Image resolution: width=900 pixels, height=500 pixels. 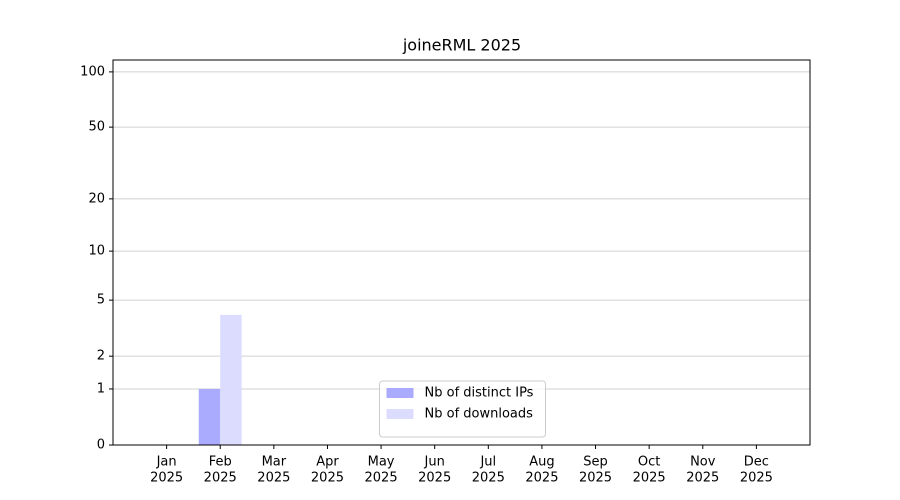 I want to click on legend-label: Nb of distinct IPs, so click(x=479, y=393).